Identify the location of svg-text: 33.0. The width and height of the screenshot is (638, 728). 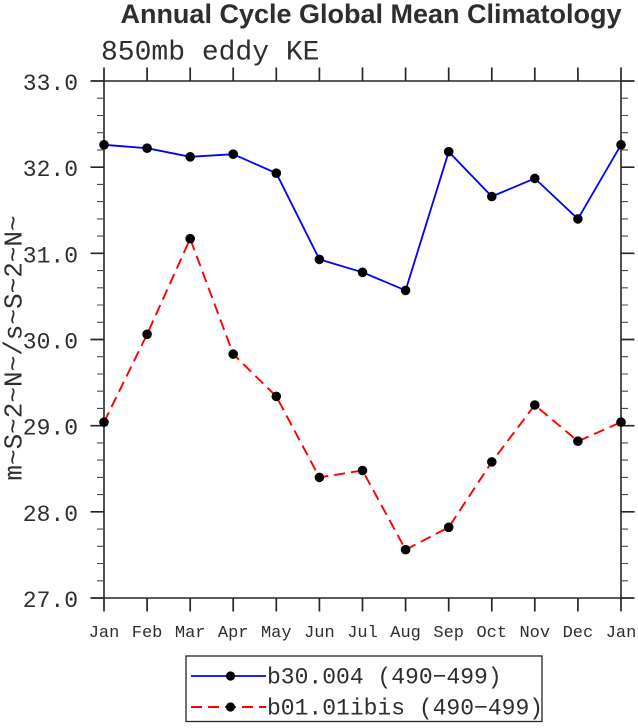
(50, 84).